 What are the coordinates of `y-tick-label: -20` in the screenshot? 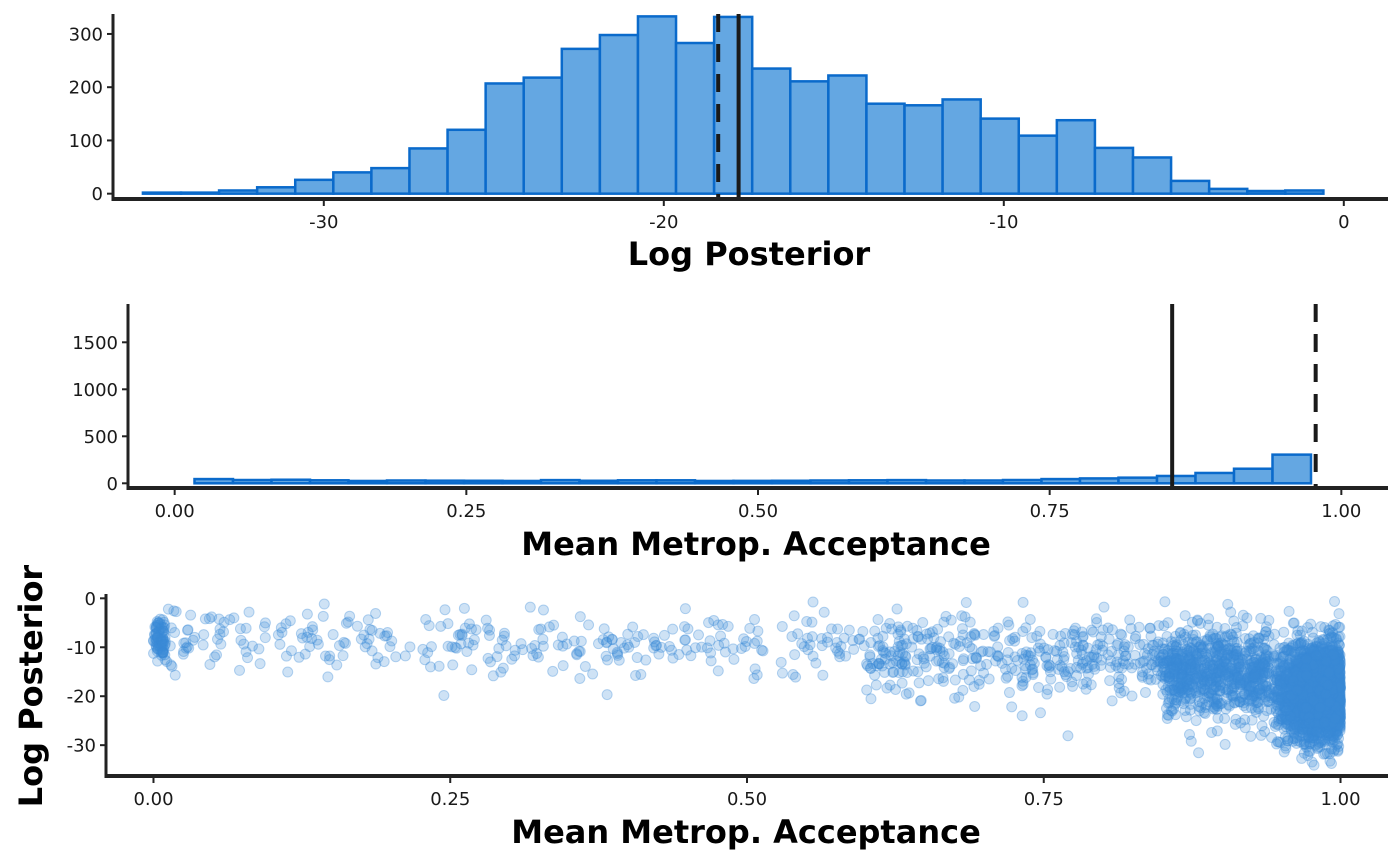 It's located at (81, 697).